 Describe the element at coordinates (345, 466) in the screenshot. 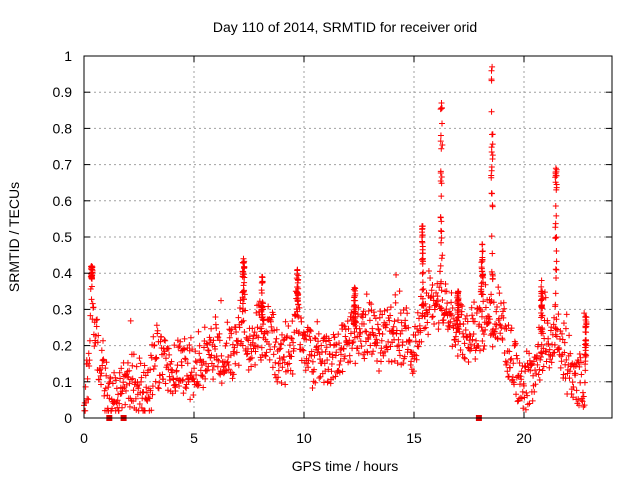

I see `x-axis-label: GPS time / hours` at that location.